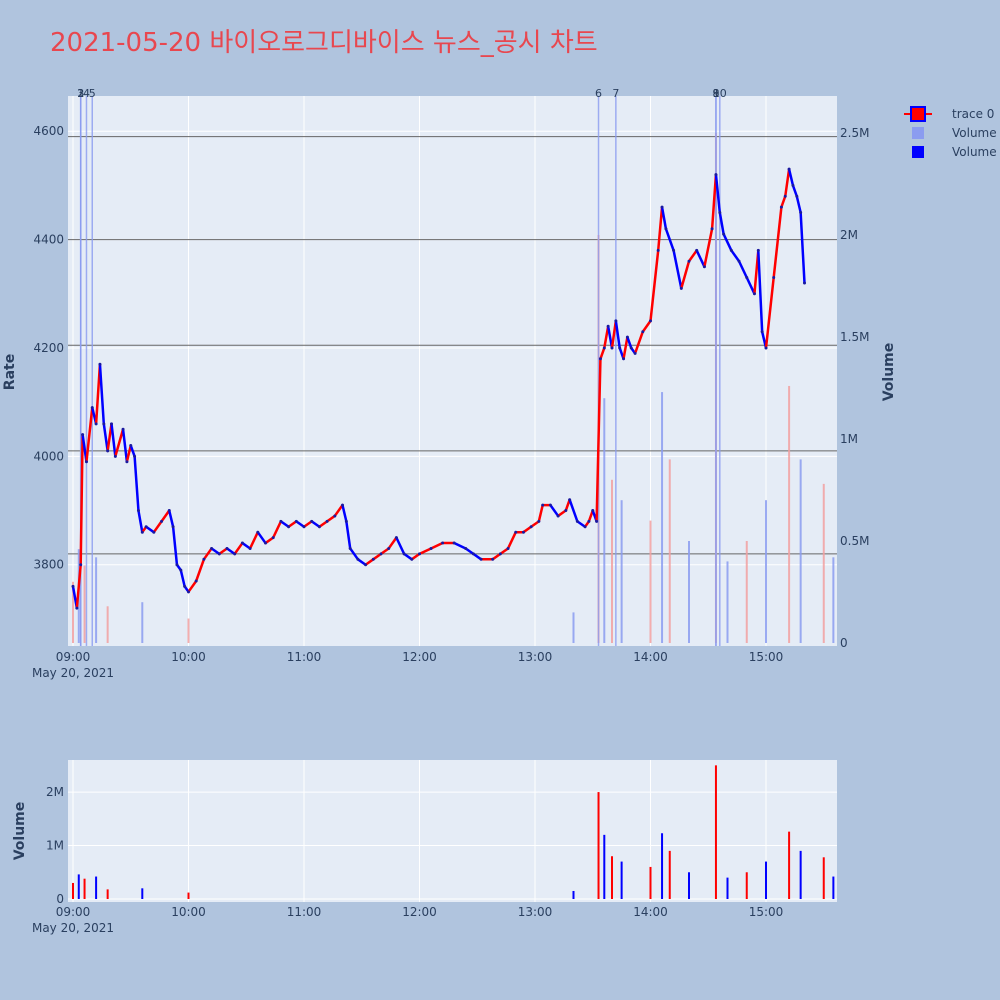 Image resolution: width=1000 pixels, height=1000 pixels. What do you see at coordinates (304, 912) in the screenshot?
I see `bottom-x-tick-label: 11:00` at bounding box center [304, 912].